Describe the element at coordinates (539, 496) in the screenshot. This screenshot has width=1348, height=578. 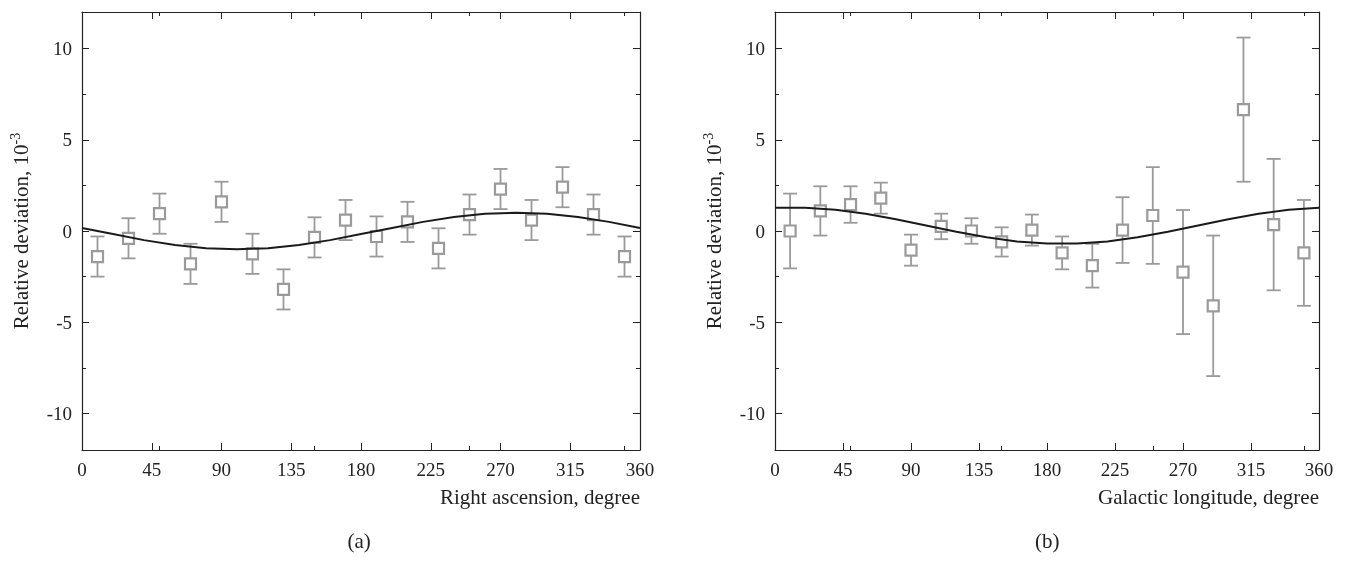
I see `x-axis-title: Right ascension, degree` at that location.